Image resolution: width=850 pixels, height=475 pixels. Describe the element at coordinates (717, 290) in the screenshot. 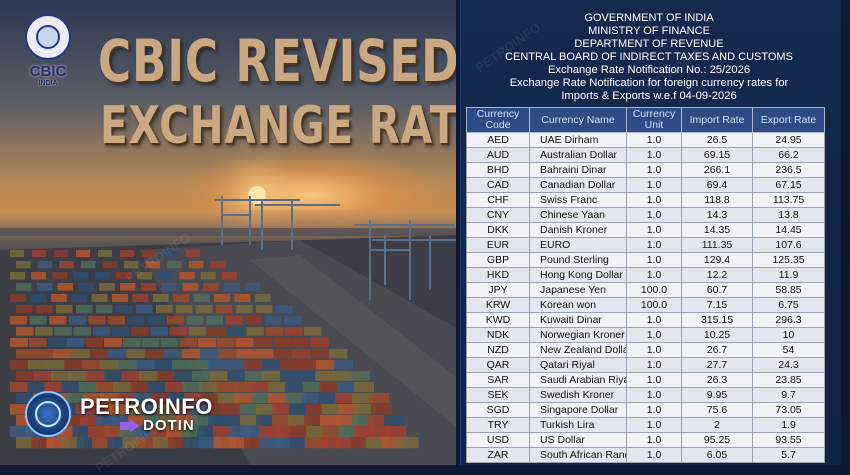

I see `cell-import-rate: 60.7` at that location.